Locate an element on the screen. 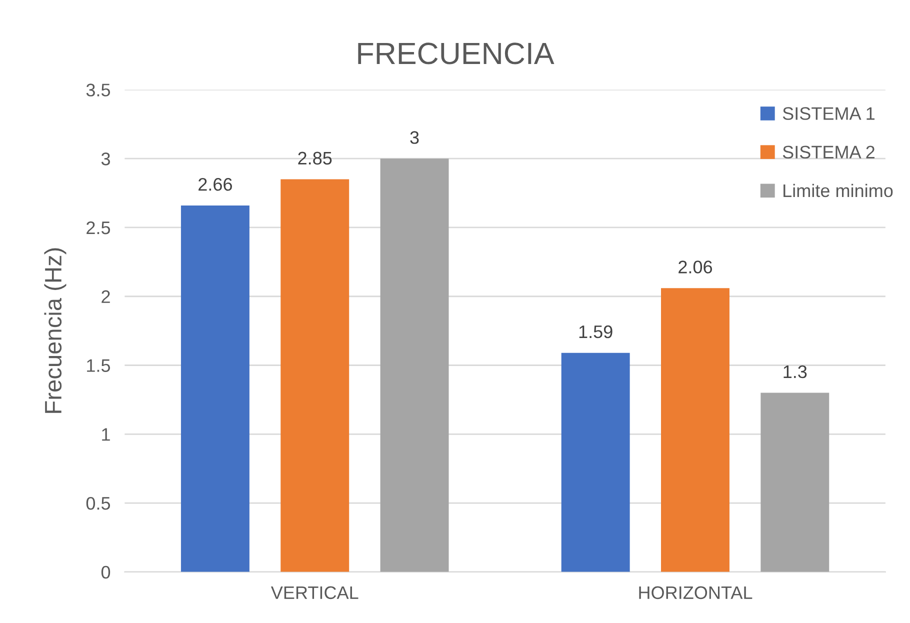 This screenshot has width=910, height=623. legend-label: SISTEMA 2 is located at coordinates (828, 152).